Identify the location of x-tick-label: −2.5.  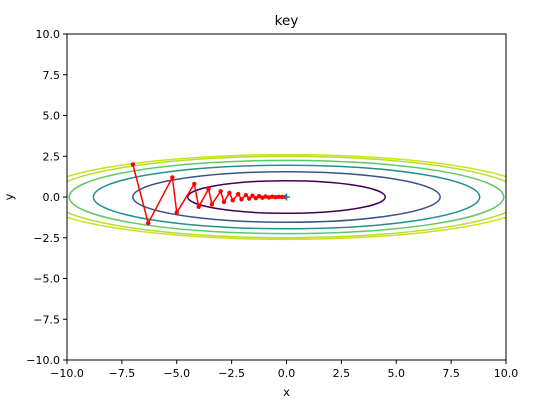
(231, 373).